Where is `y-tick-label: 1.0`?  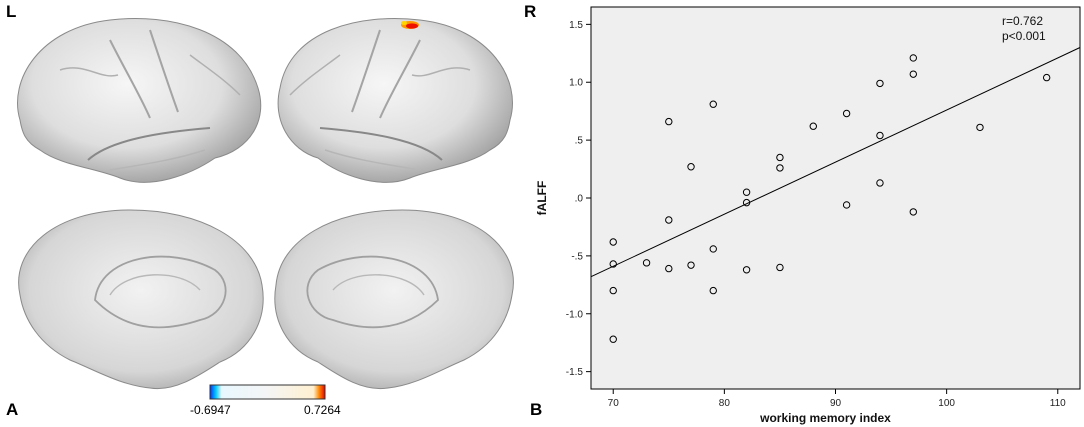 y-tick-label: 1.0 is located at coordinates (576, 83).